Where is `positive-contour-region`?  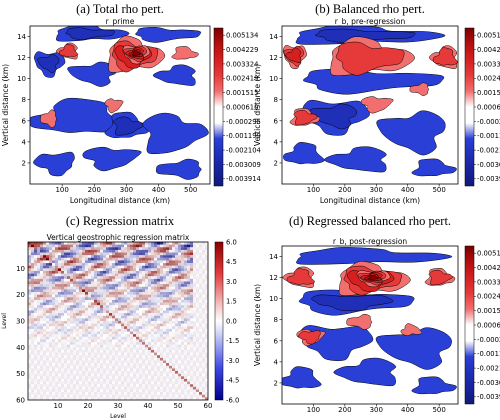 positive-contour-region is located at coordinates (48, 118).